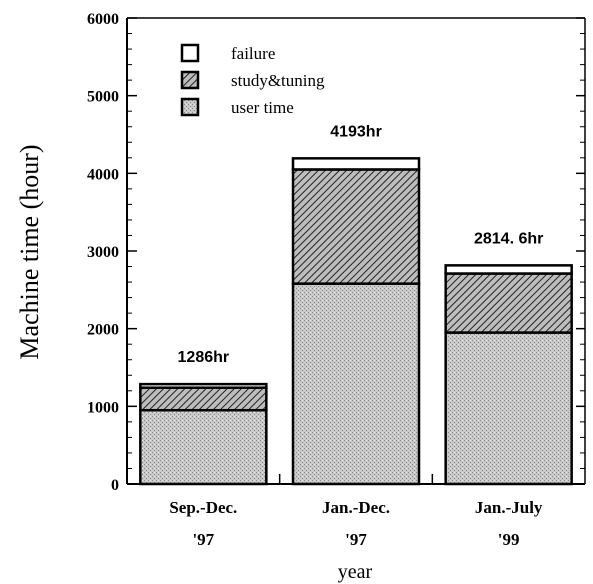 This screenshot has height=584, width=593. What do you see at coordinates (103, 19) in the screenshot?
I see `y-tick-label: 6000` at bounding box center [103, 19].